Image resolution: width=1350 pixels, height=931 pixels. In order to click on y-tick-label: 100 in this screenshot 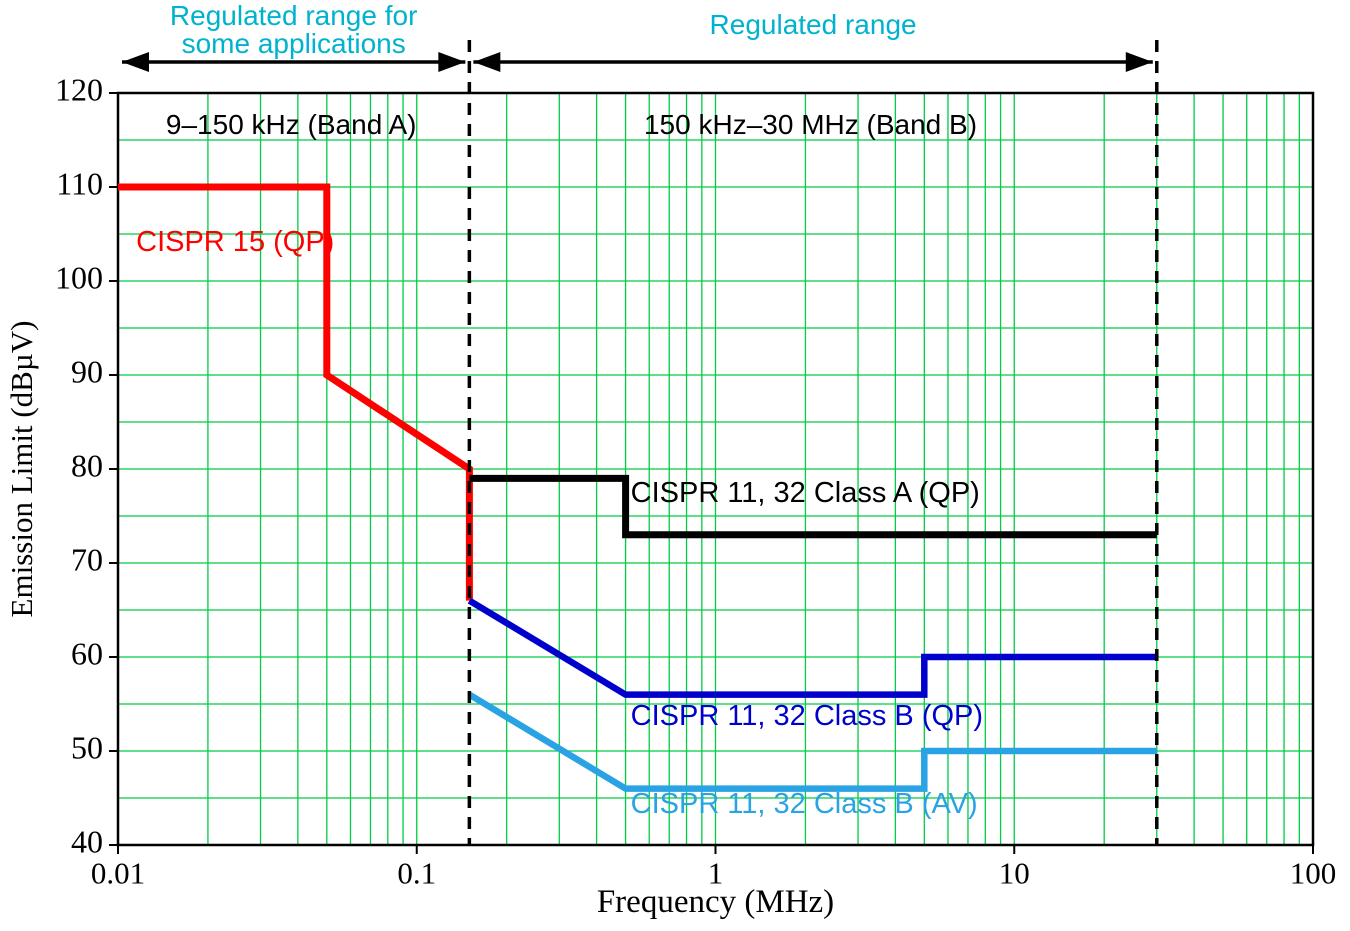, I will do `click(79, 277)`.